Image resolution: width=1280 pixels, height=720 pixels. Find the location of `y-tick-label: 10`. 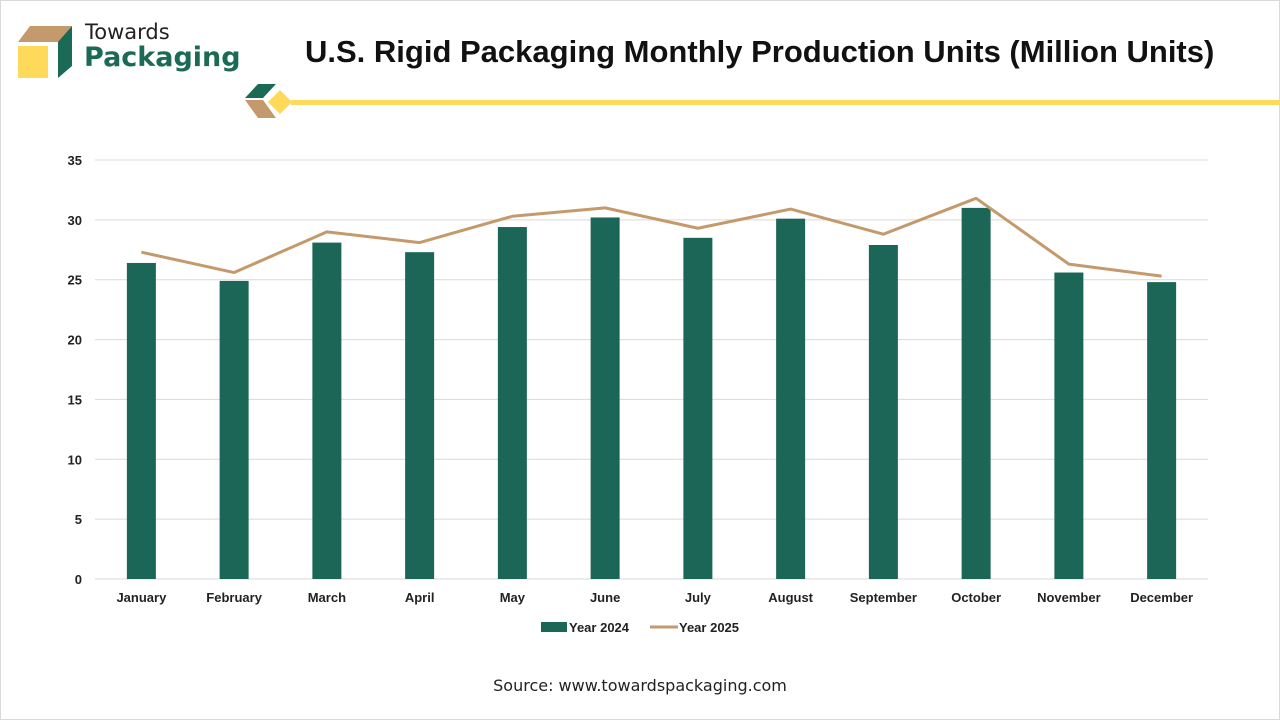

y-tick-label: 10 is located at coordinates (75, 459).